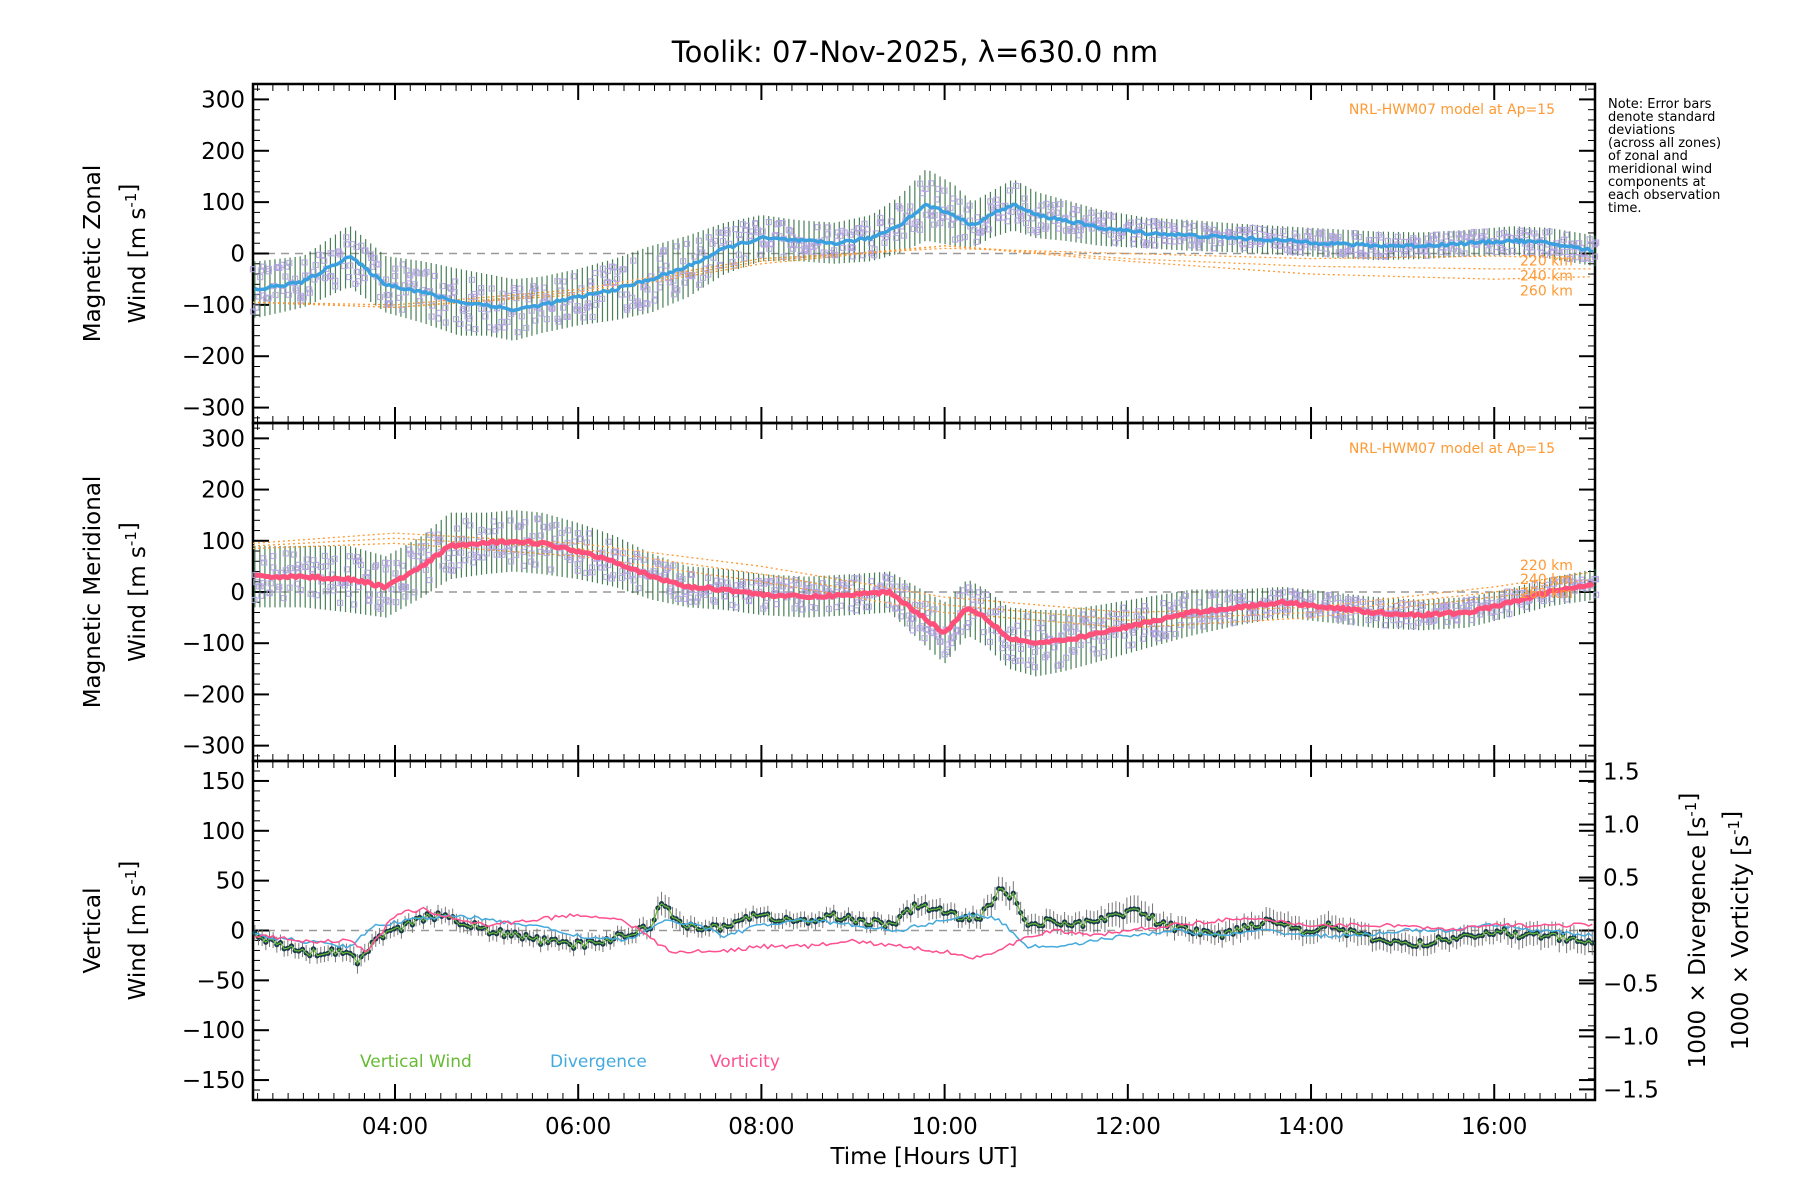  I want to click on y-tick-label: 150, so click(223, 782).